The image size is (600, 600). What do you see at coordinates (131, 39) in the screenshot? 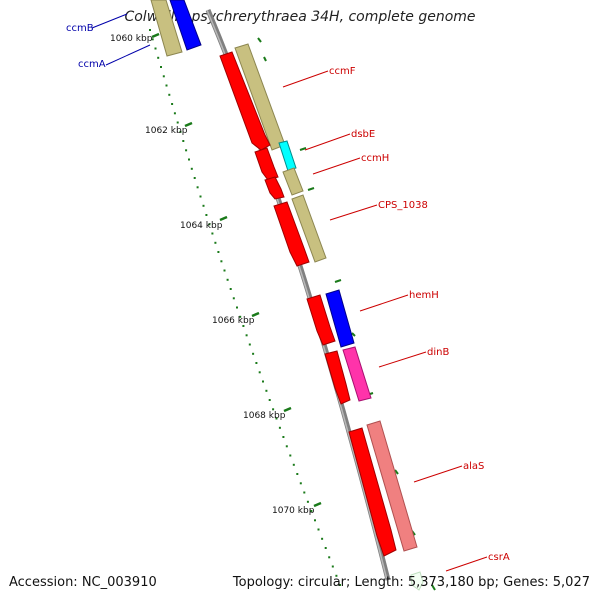
I see `tick-label-1060: 1060 kbp` at bounding box center [131, 39].